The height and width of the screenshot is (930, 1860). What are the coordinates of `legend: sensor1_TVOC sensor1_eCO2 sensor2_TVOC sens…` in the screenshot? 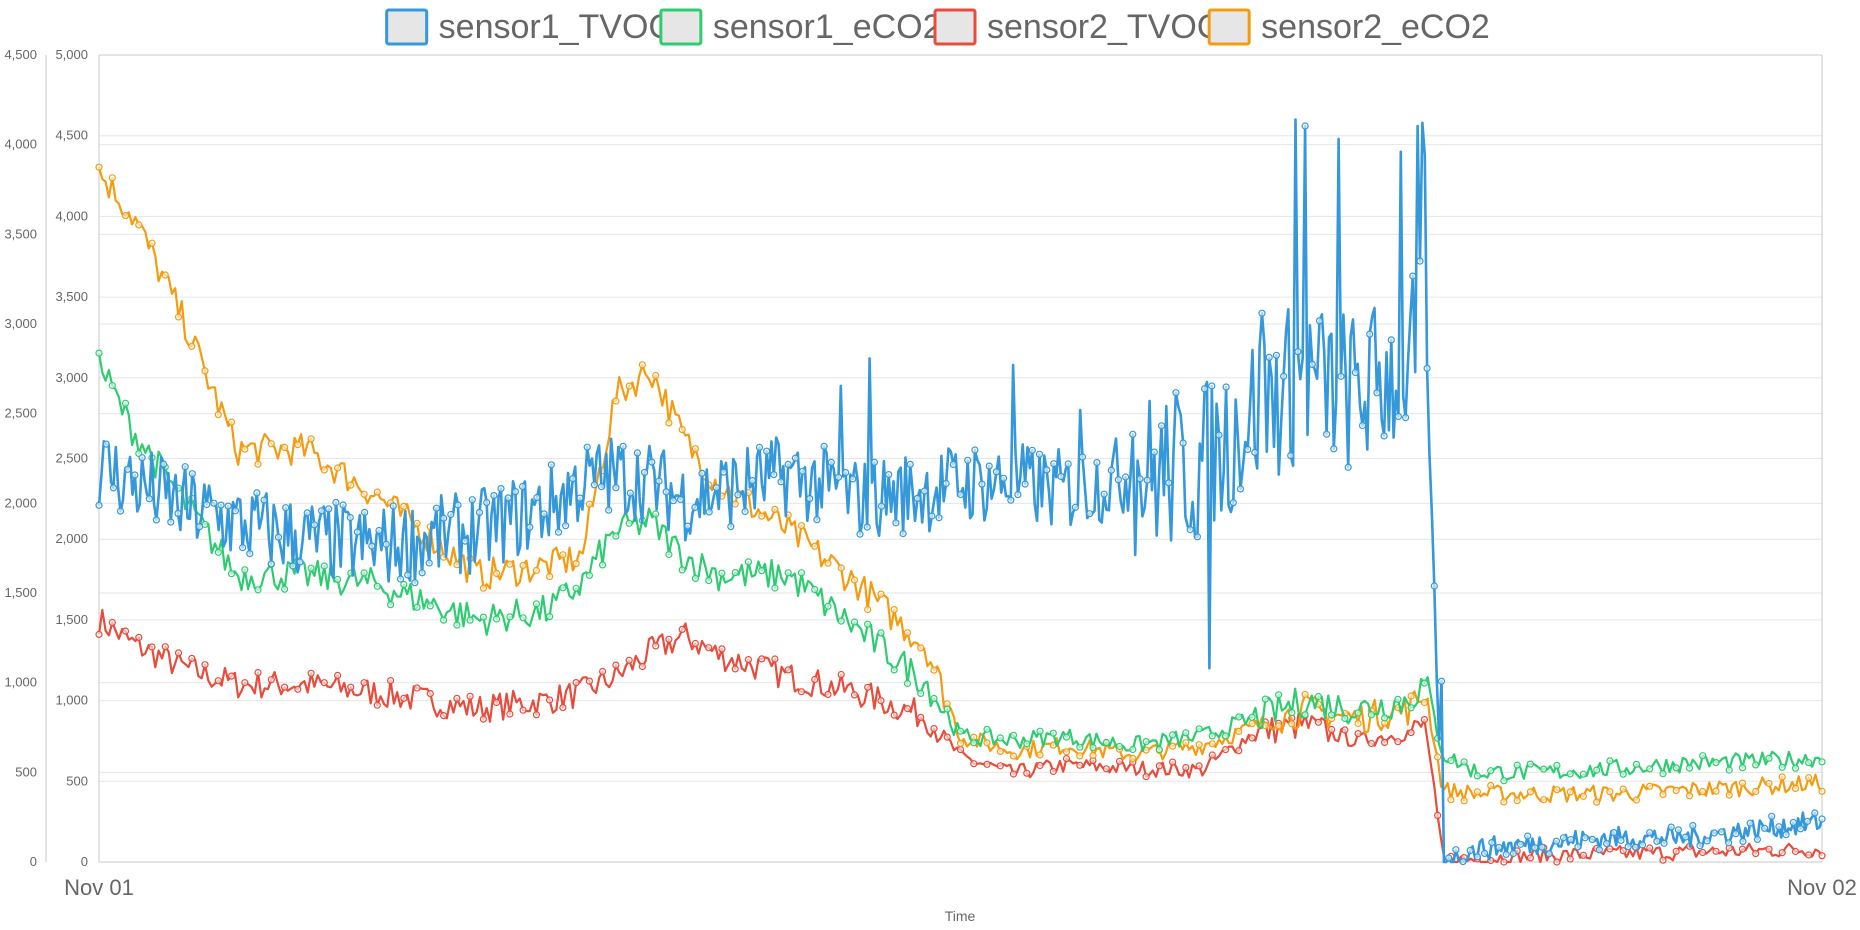 It's located at (937, 27).